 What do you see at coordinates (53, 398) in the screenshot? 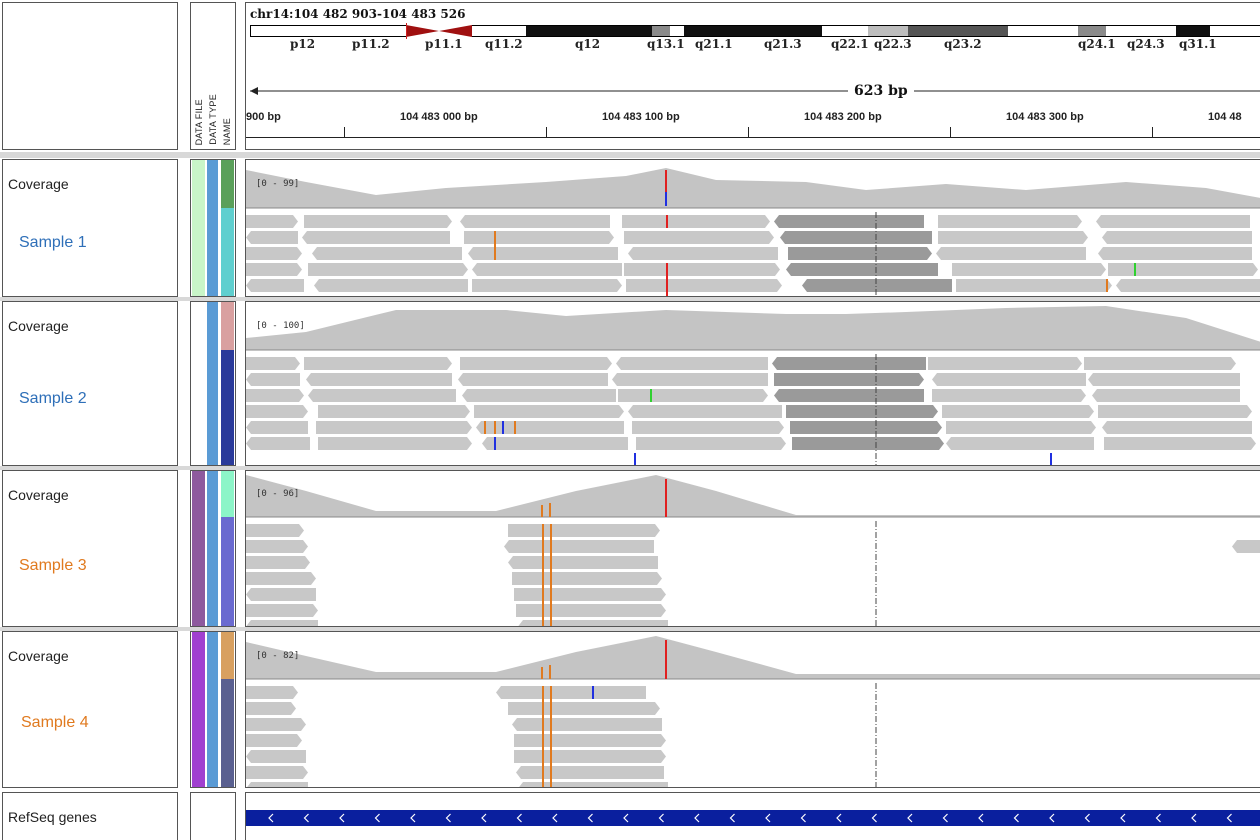
I see `sample-label: Sample 2` at bounding box center [53, 398].